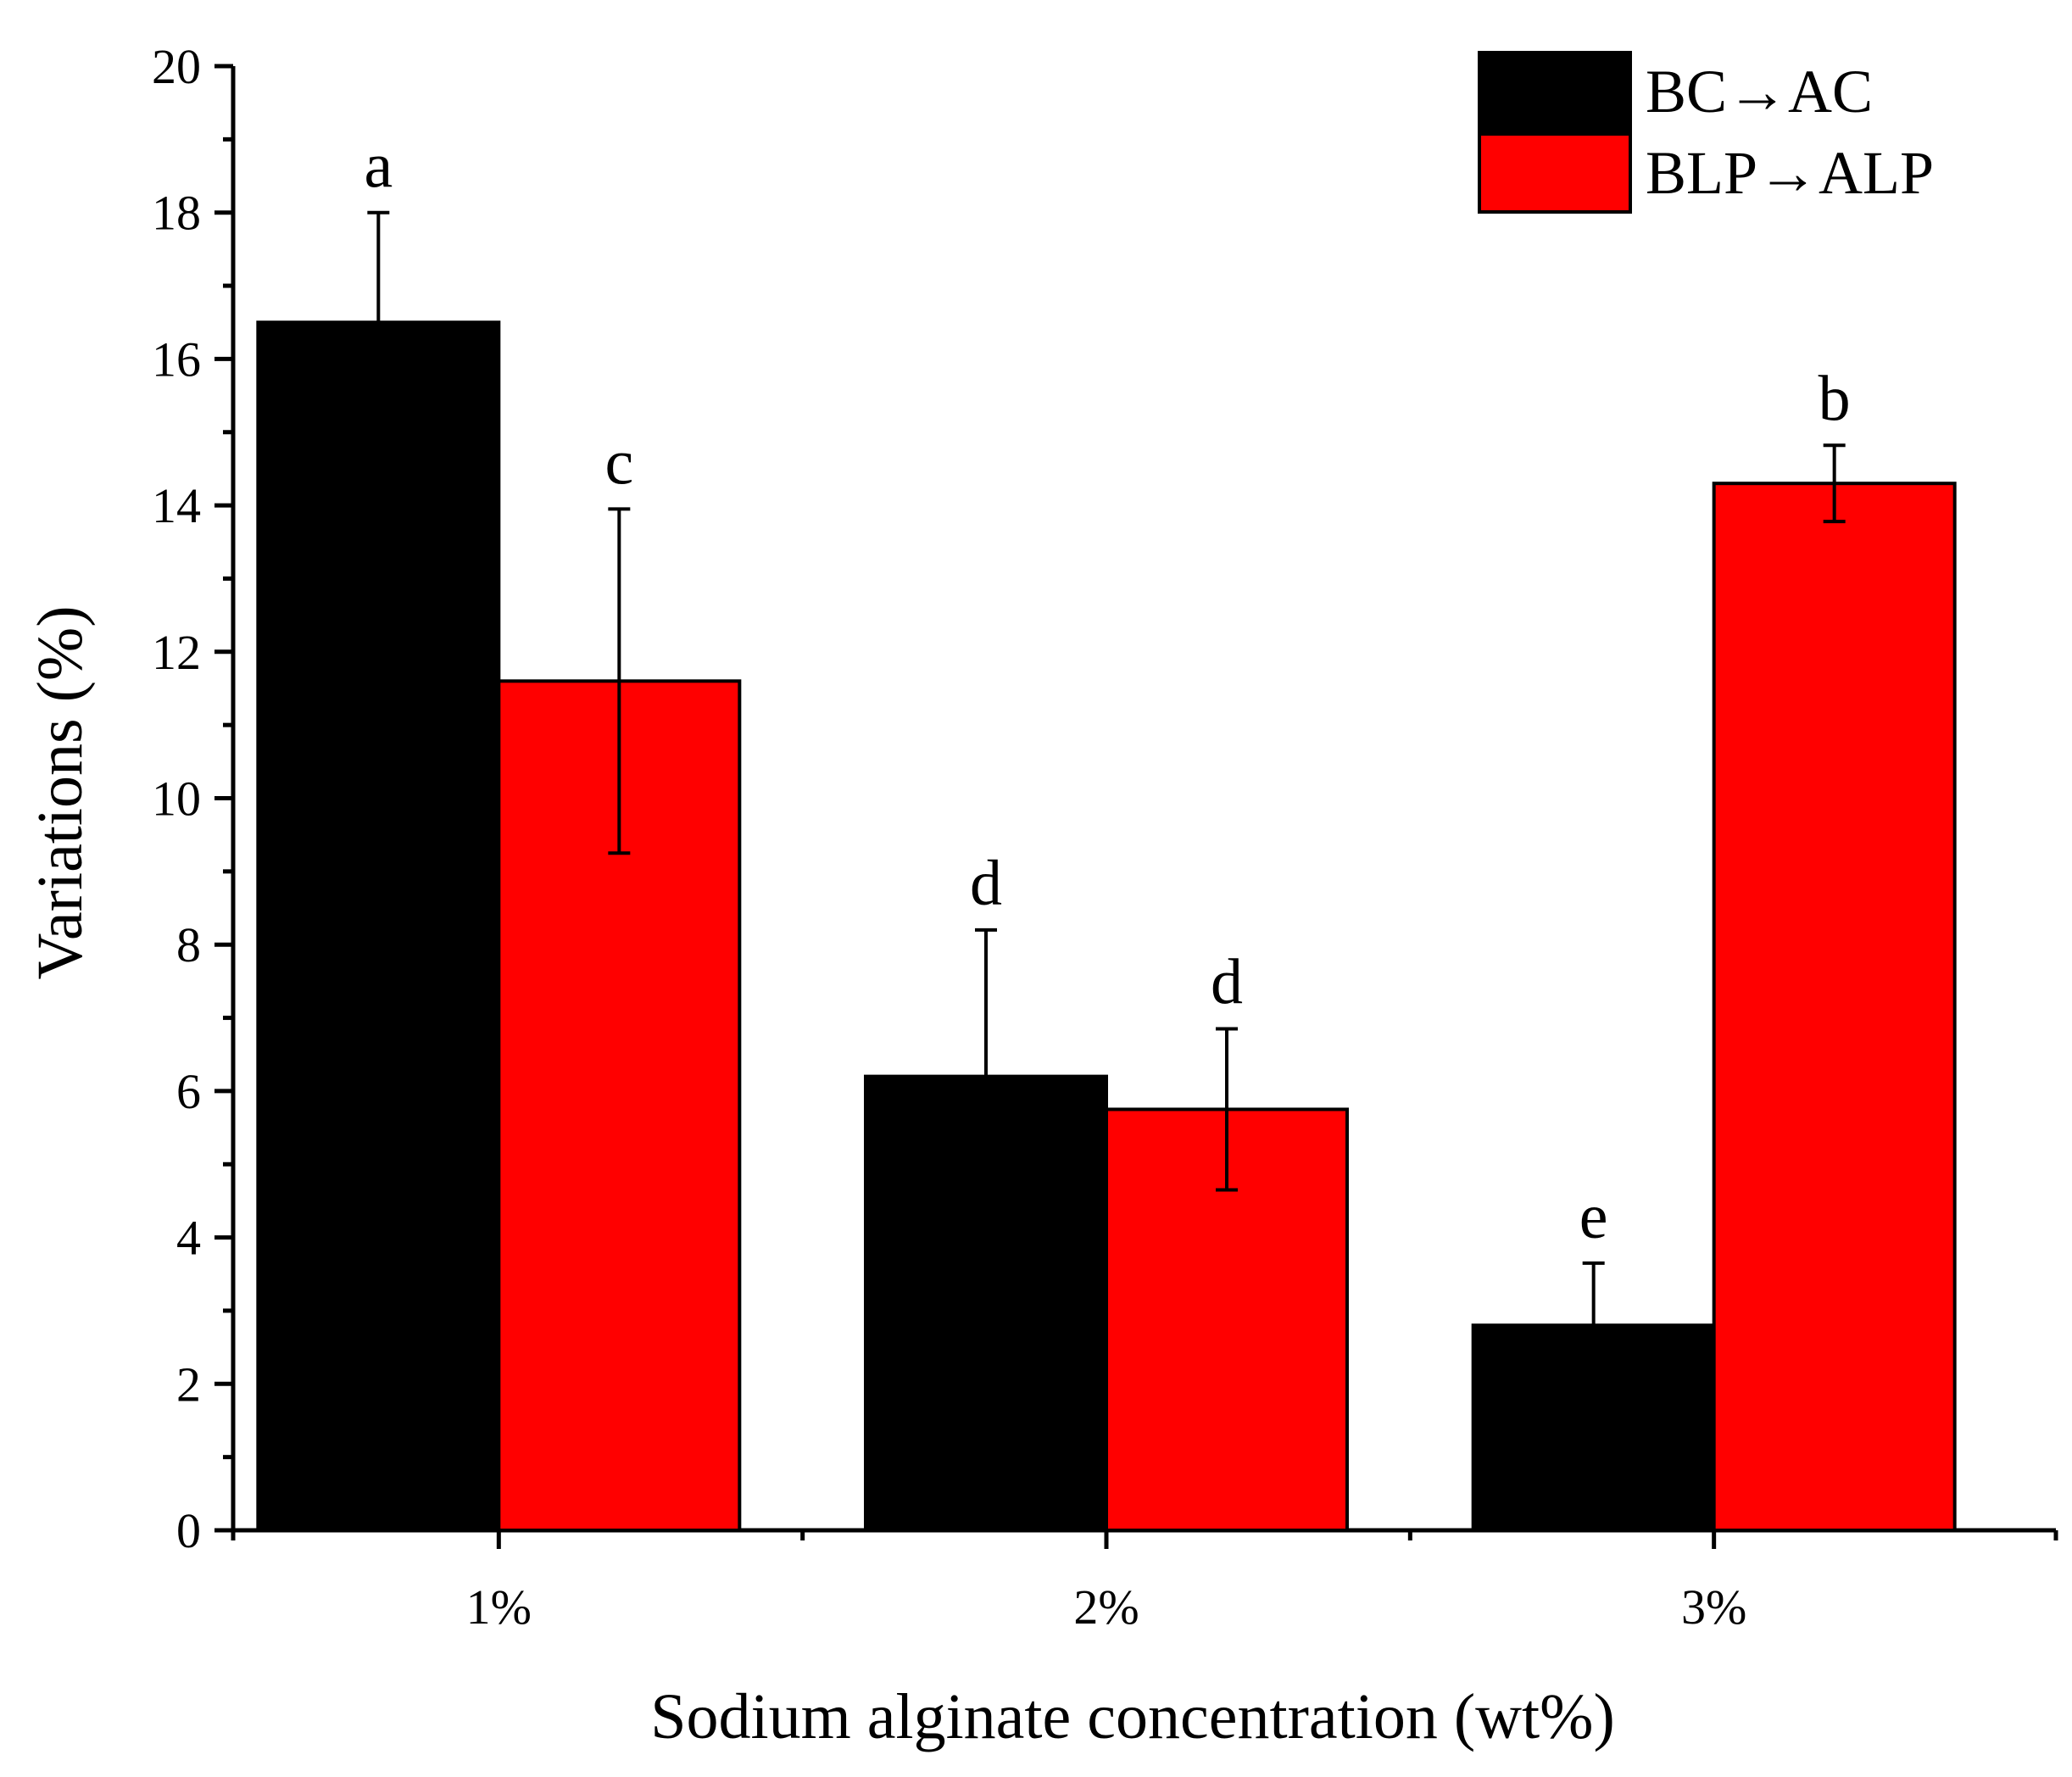 This screenshot has height=1777, width=2072. I want to click on y-tick-label: 0, so click(188, 1531).